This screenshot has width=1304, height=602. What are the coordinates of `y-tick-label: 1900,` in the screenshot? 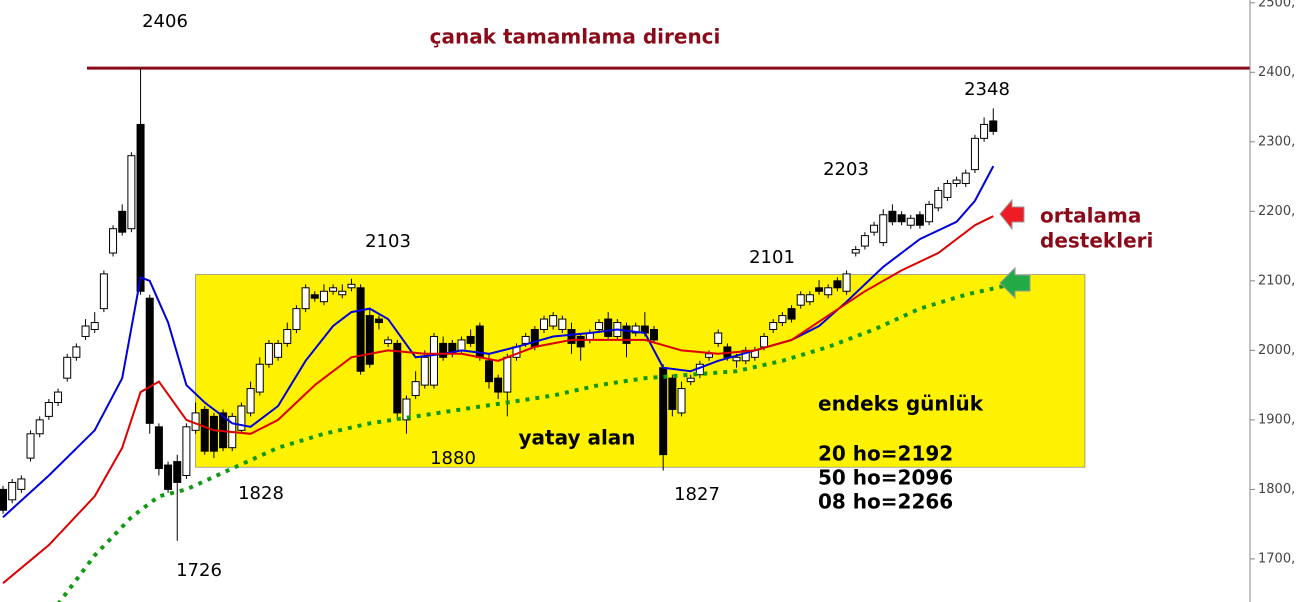 It's located at (1276, 419).